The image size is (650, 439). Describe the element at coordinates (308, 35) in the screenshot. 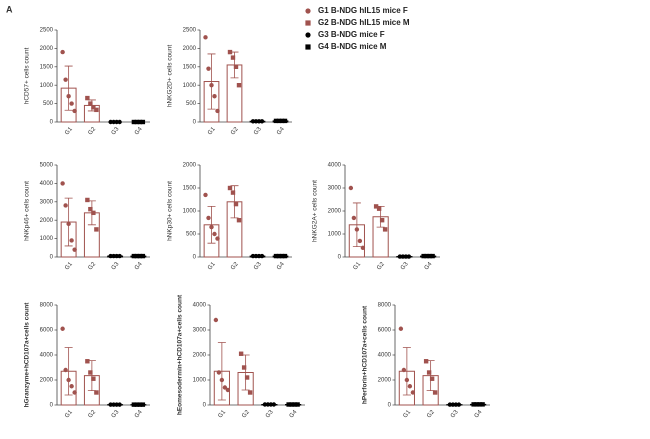

I see `legend-marker` at that location.